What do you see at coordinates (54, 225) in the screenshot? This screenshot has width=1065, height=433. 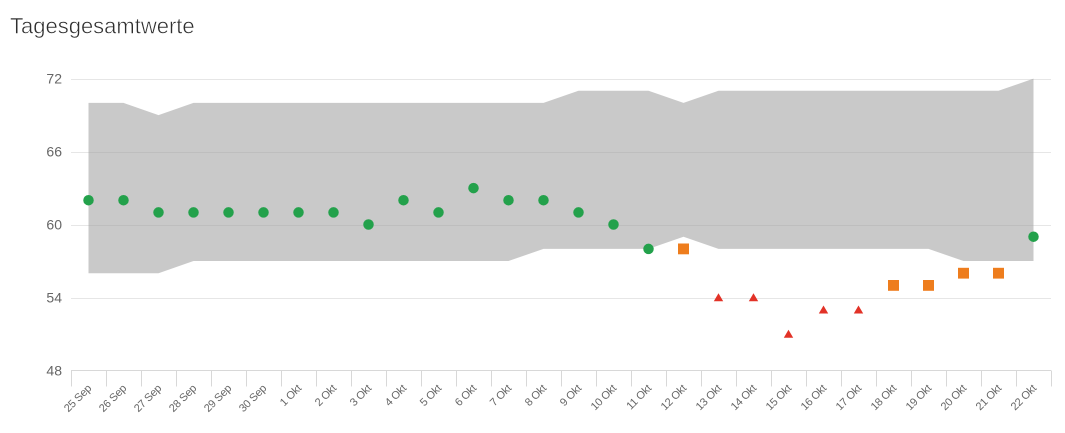 I see `svg-text: 60` at bounding box center [54, 225].